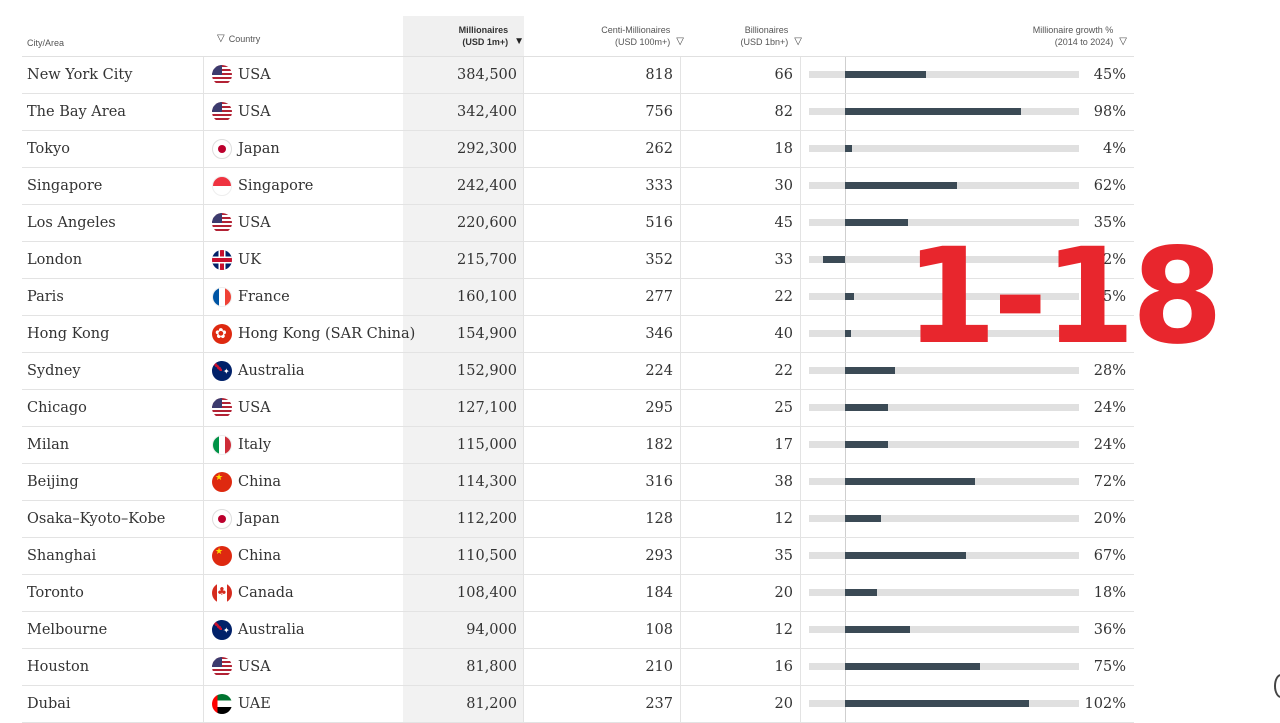 The height and width of the screenshot is (723, 1280). Describe the element at coordinates (46, 43) in the screenshot. I see `header-city: City/Area` at that location.